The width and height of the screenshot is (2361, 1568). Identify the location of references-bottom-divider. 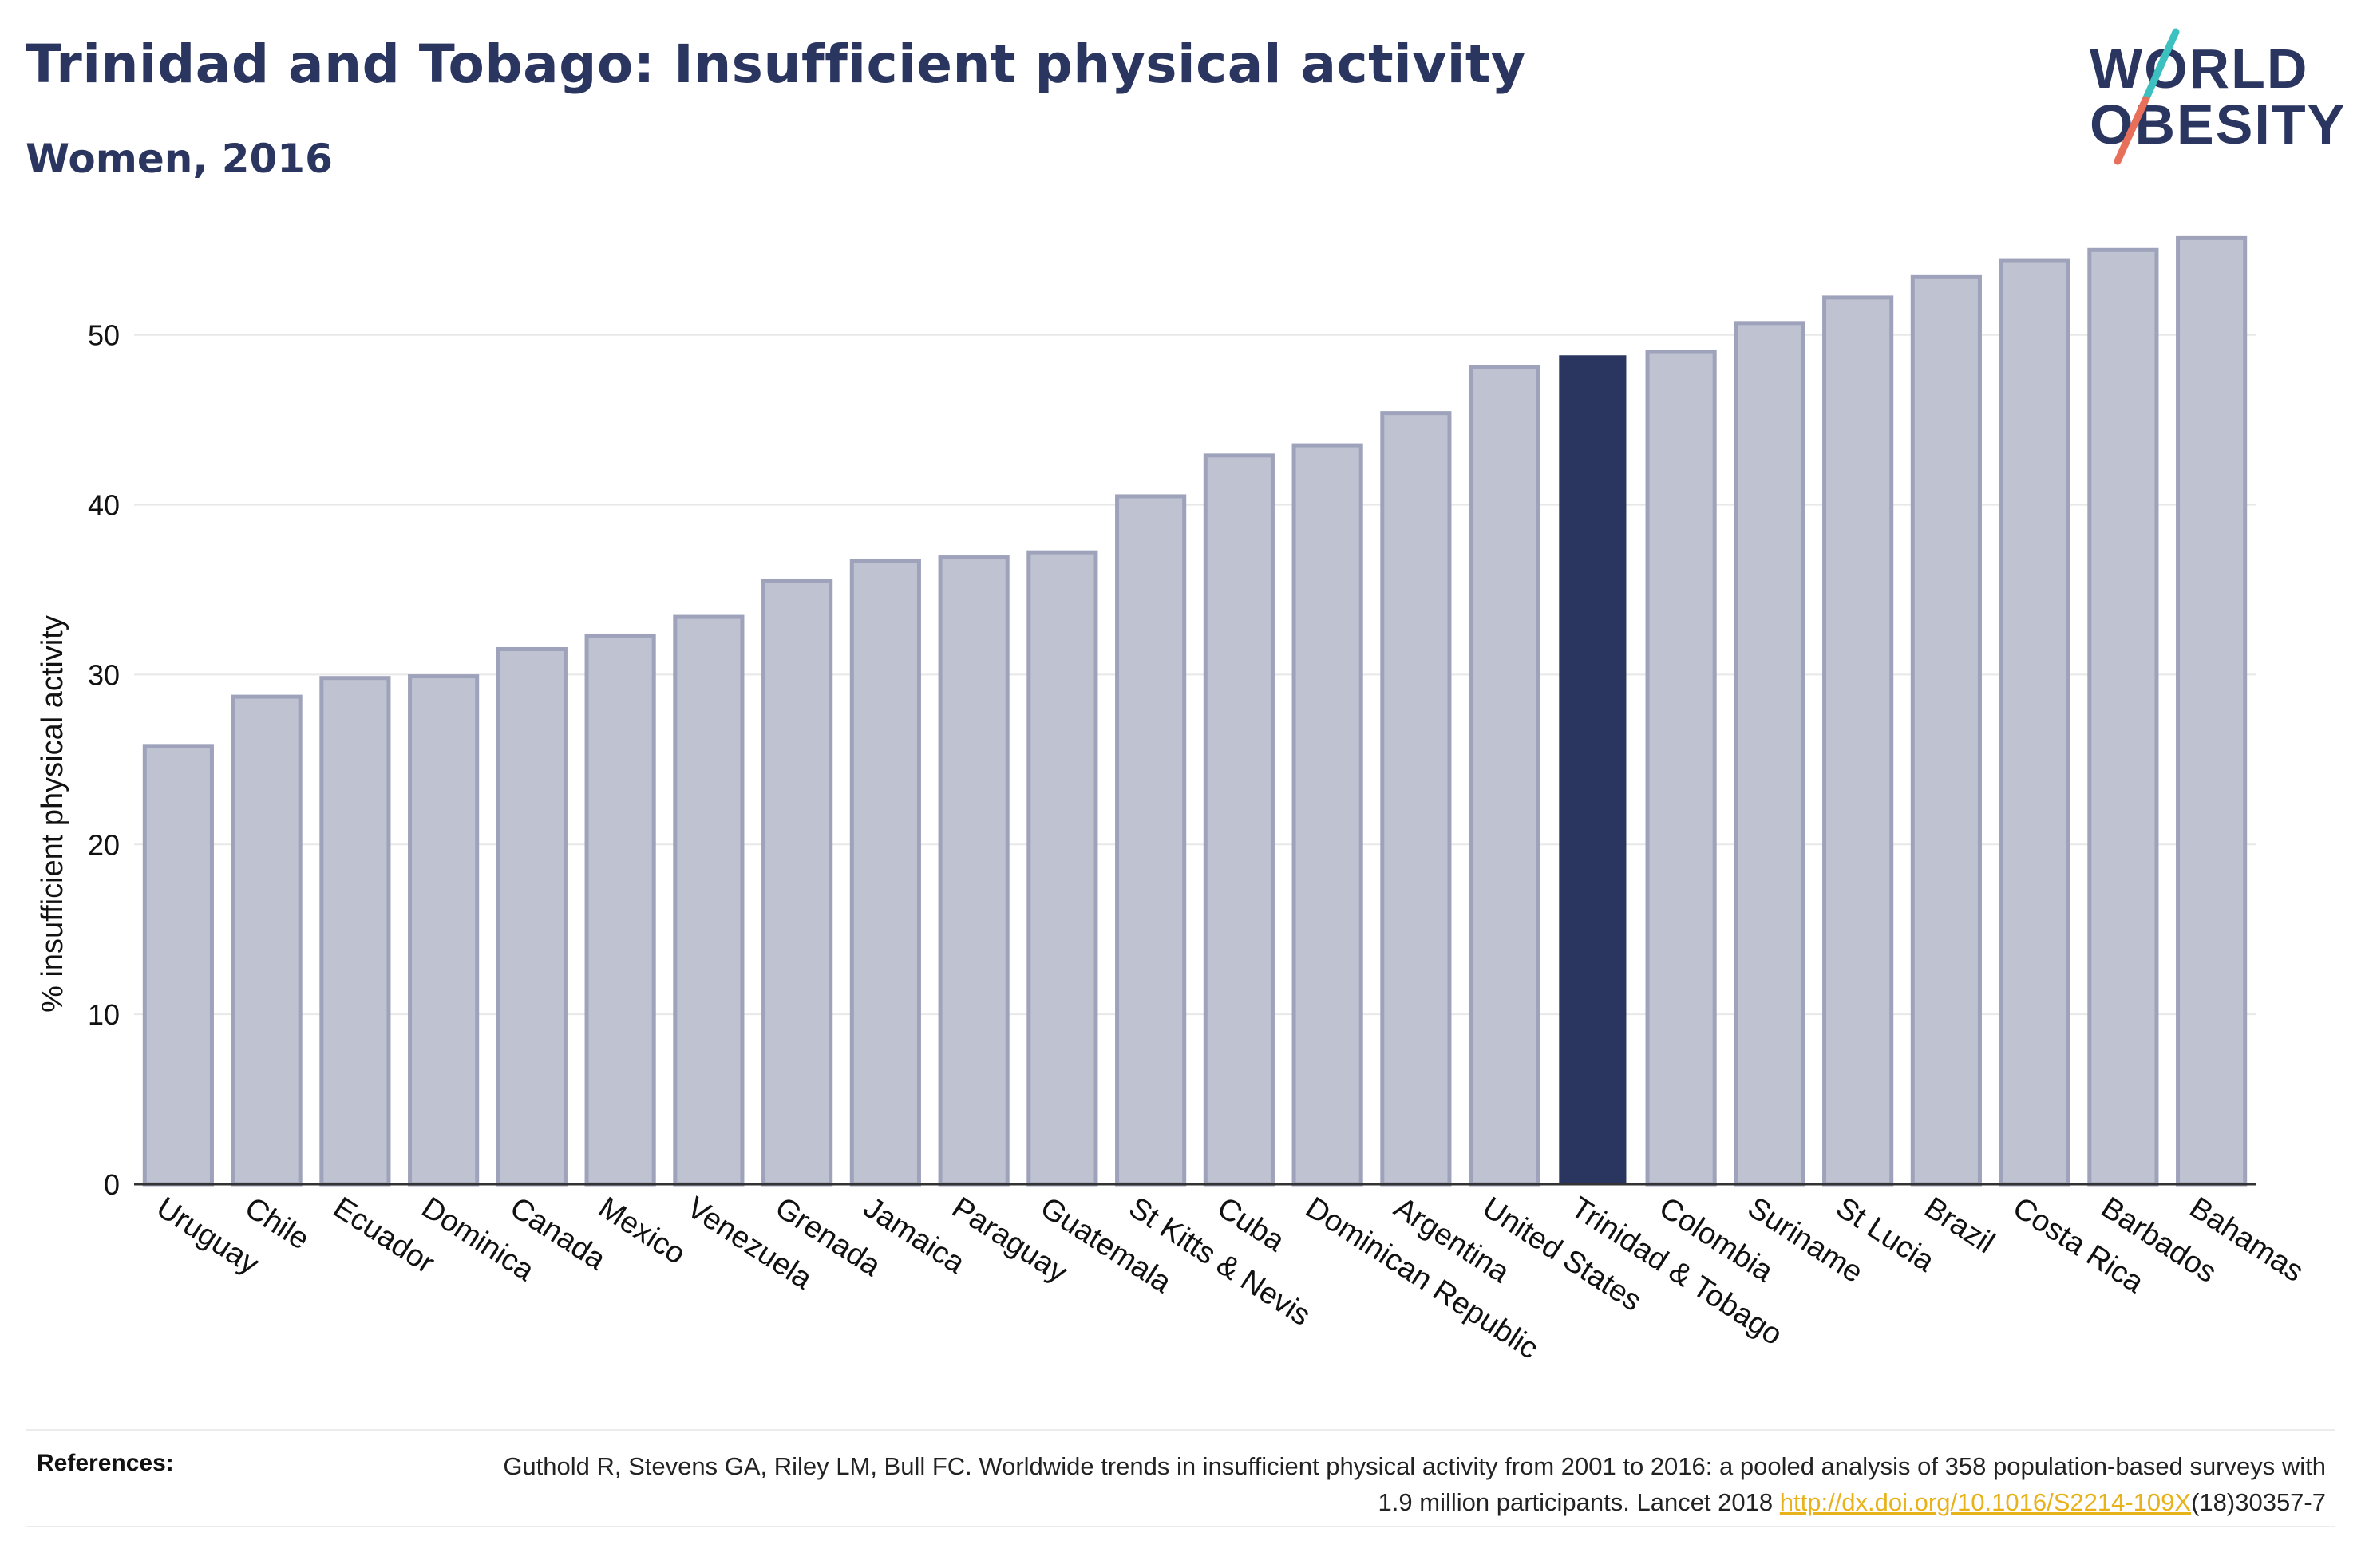
(1180, 1526).